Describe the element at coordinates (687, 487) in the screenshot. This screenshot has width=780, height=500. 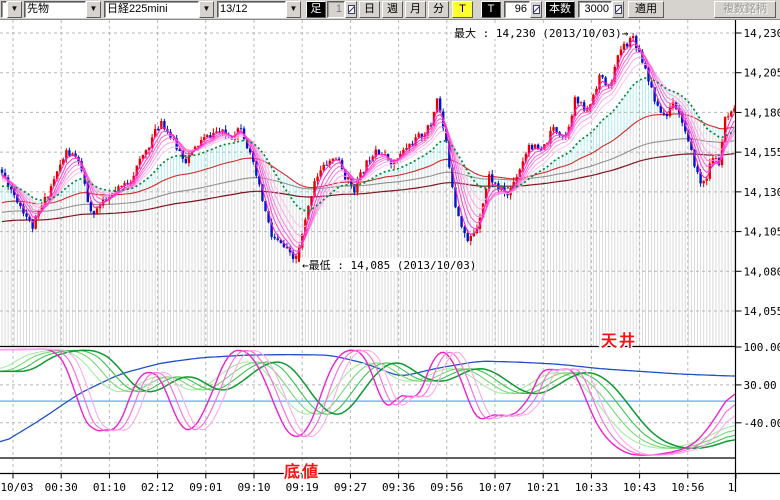
I see `time-tick-label: 10:56` at that location.